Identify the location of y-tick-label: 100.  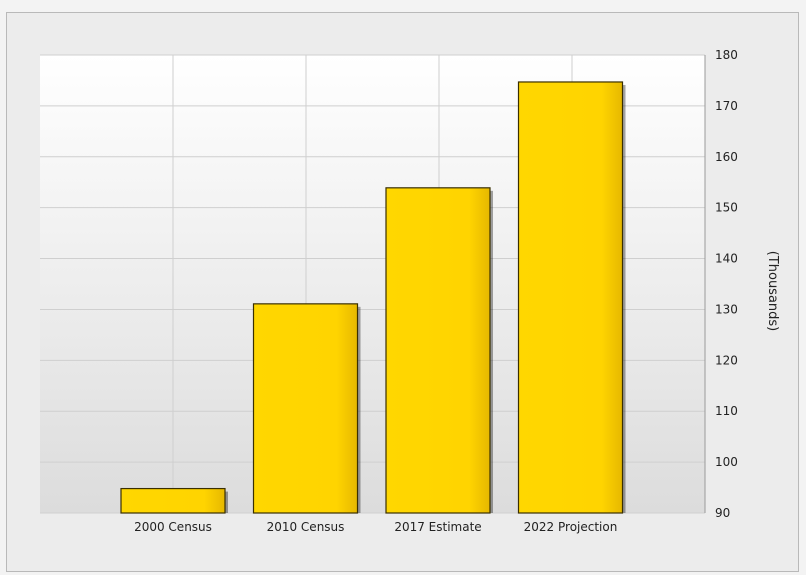
(726, 462).